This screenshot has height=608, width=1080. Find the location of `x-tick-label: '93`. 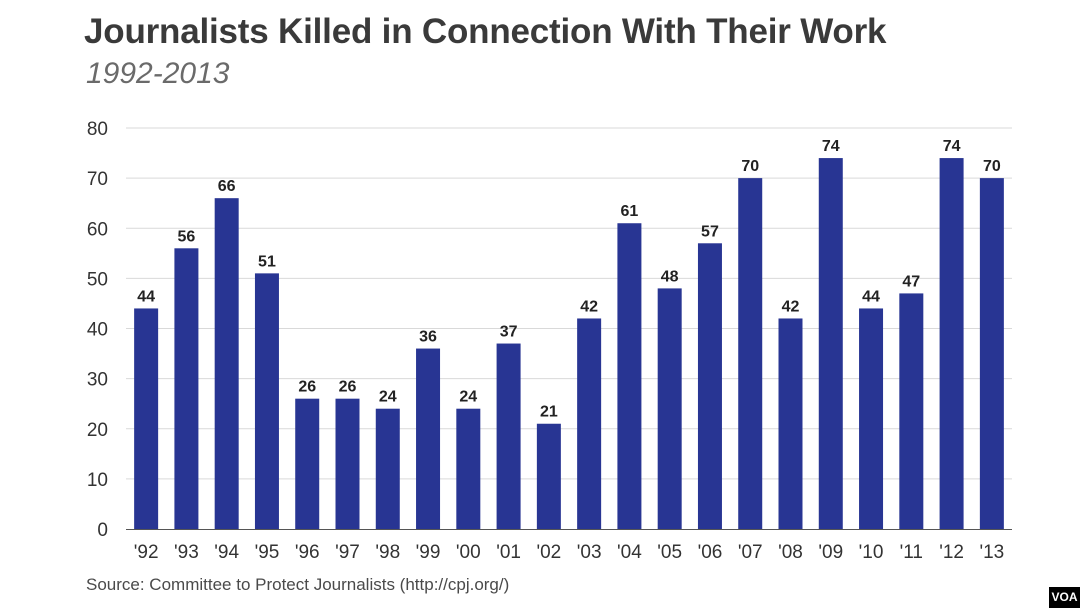

x-tick-label: '93 is located at coordinates (186, 552).